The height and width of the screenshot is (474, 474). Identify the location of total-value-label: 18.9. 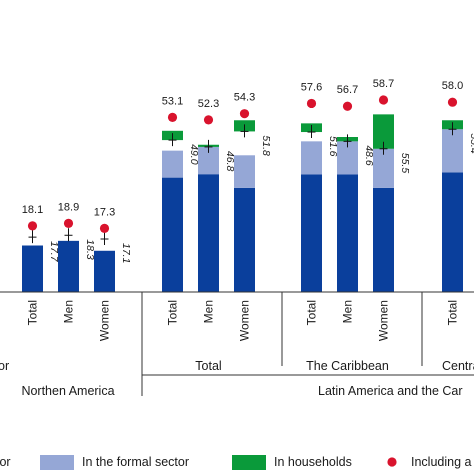
(68, 207).